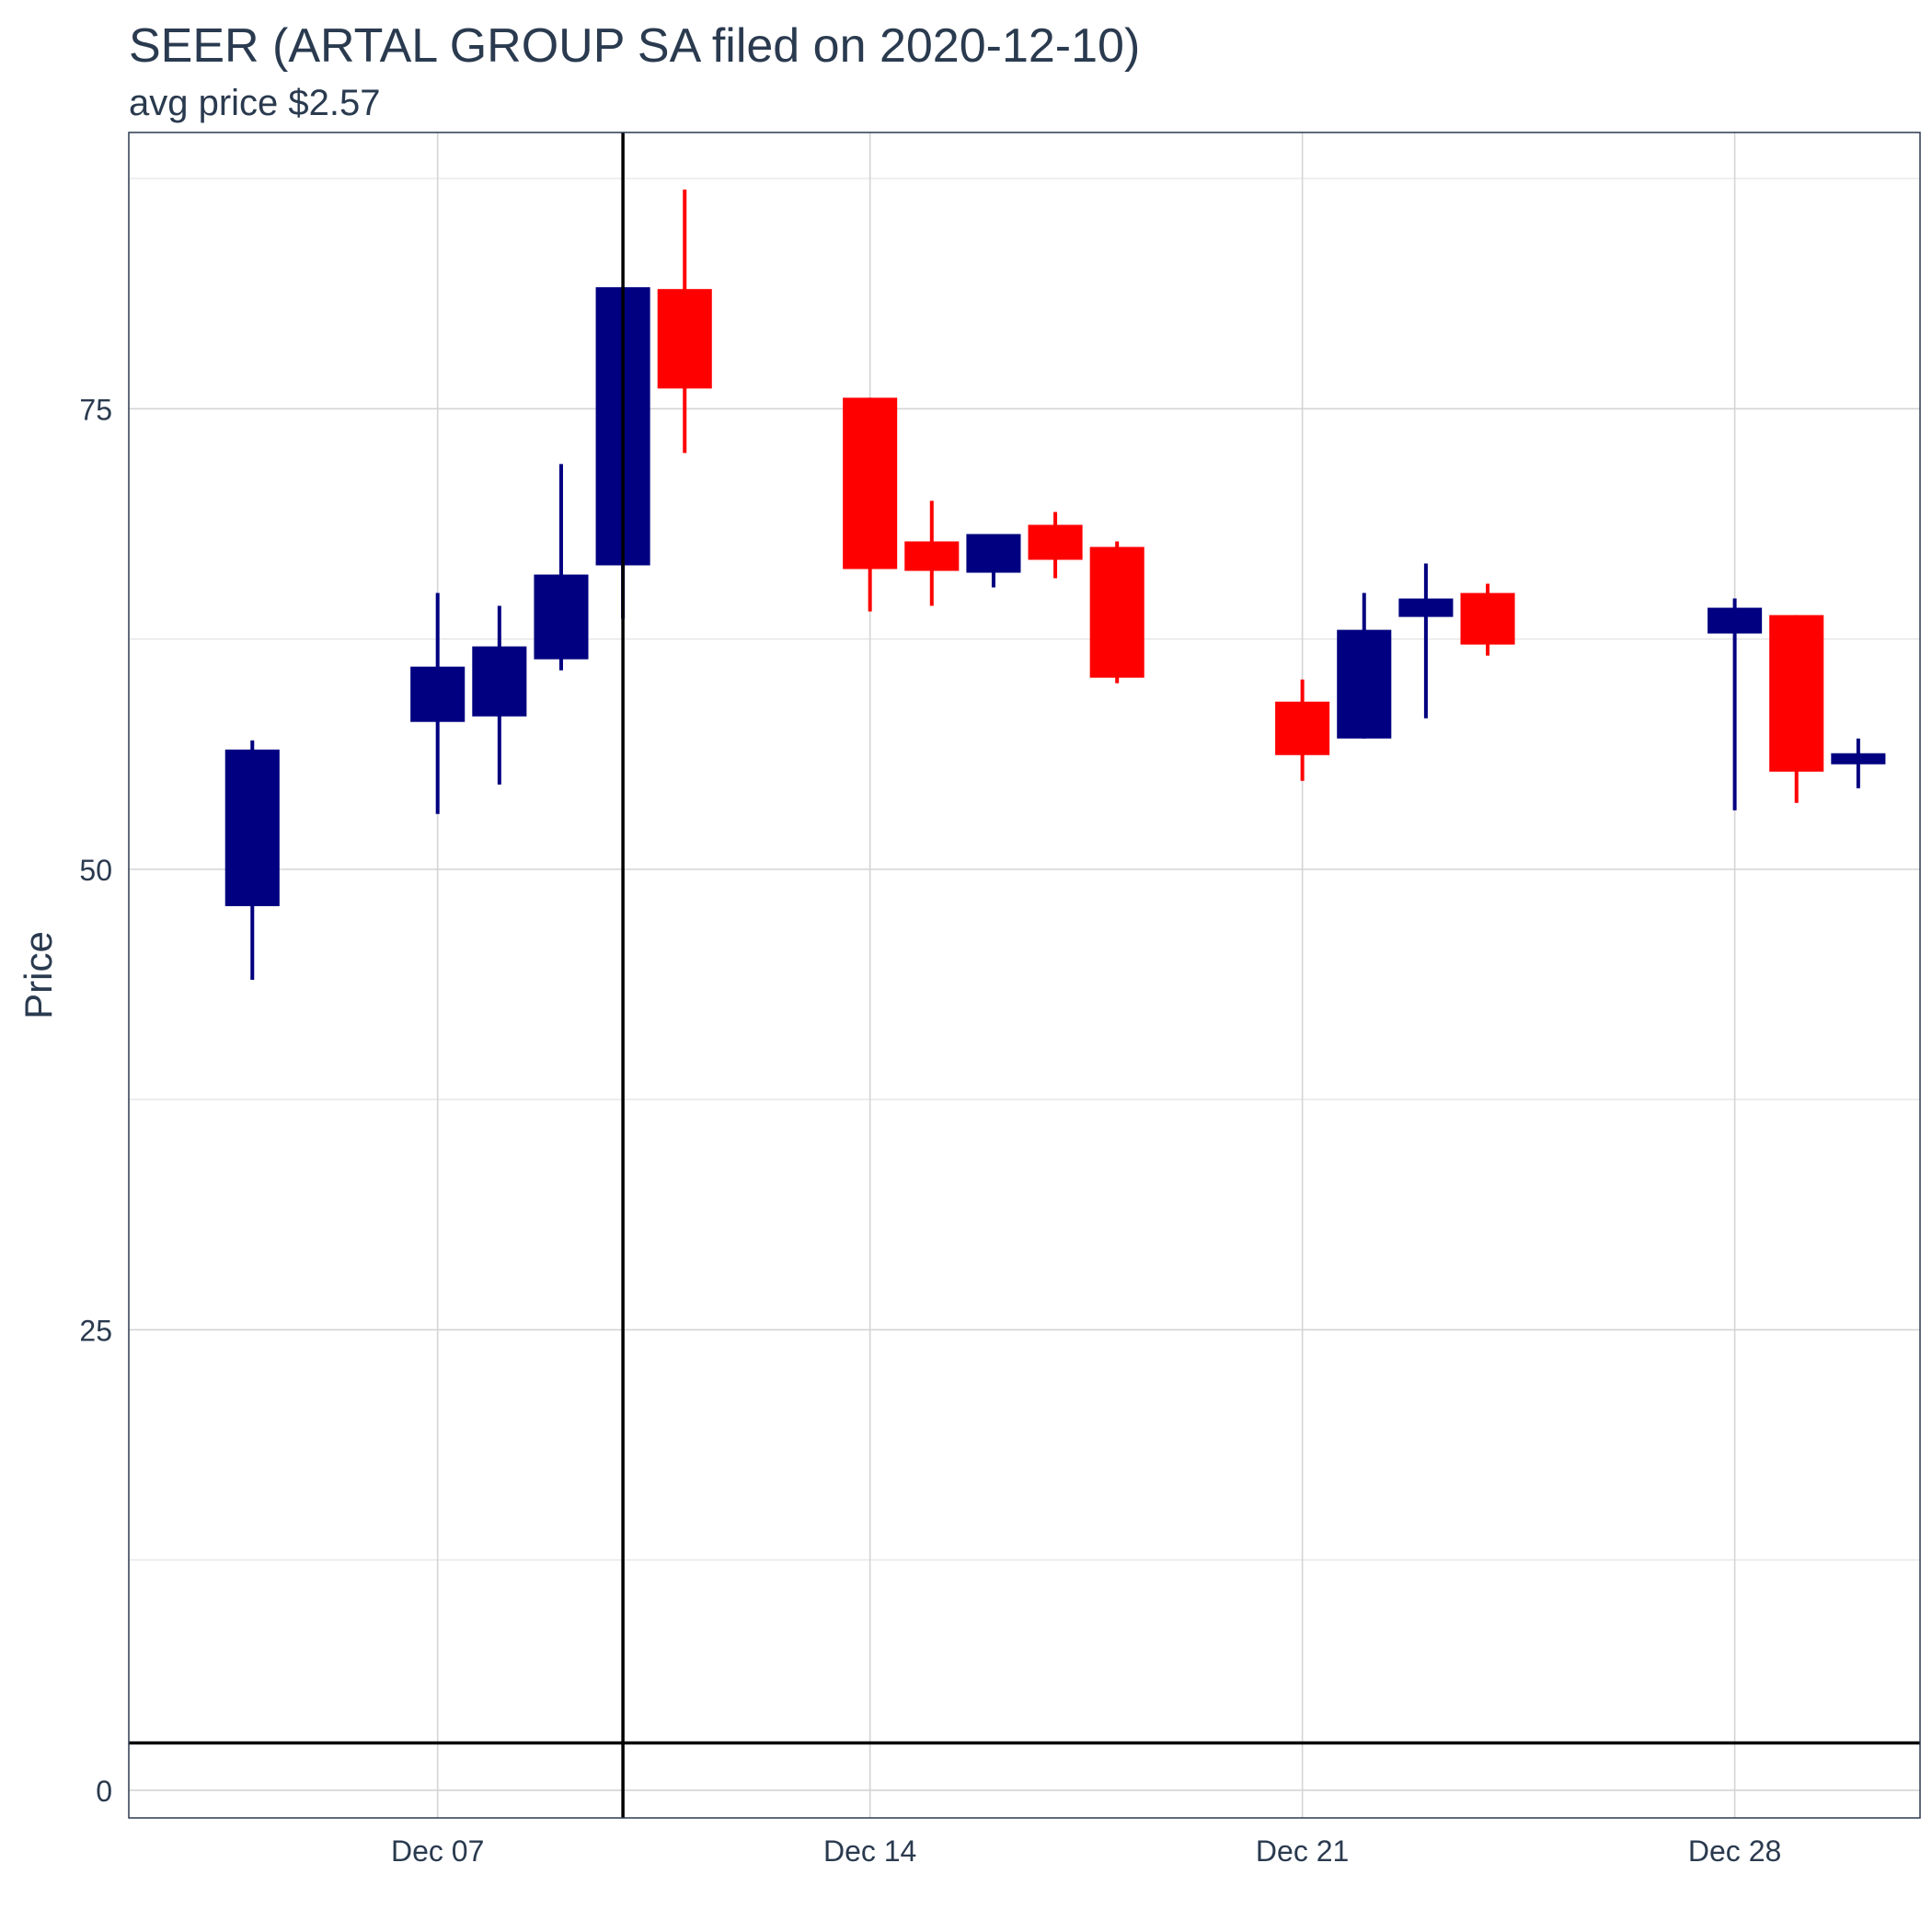 Image resolution: width=1932 pixels, height=1932 pixels. Describe the element at coordinates (1734, 1851) in the screenshot. I see `x-tick-label: Dec 28` at that location.